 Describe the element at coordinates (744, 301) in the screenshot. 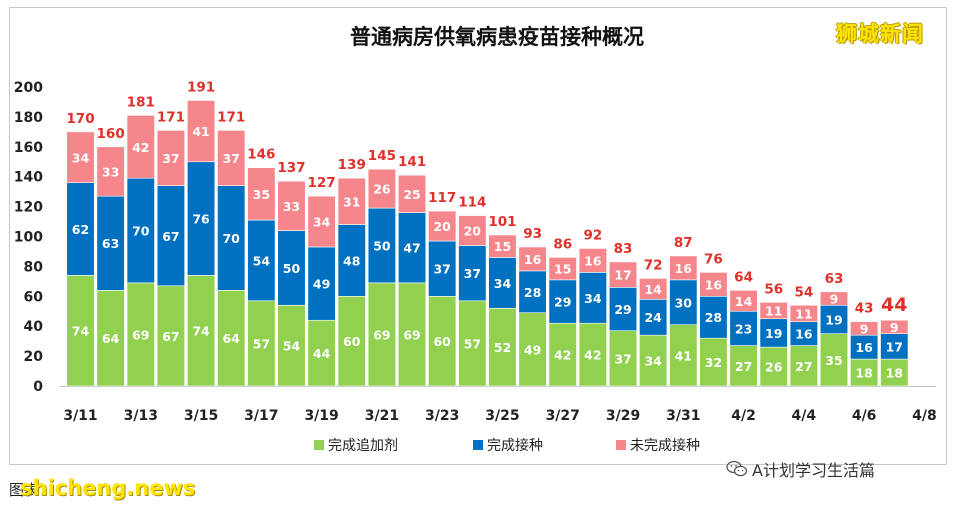

I see `data-label: 14` at that location.